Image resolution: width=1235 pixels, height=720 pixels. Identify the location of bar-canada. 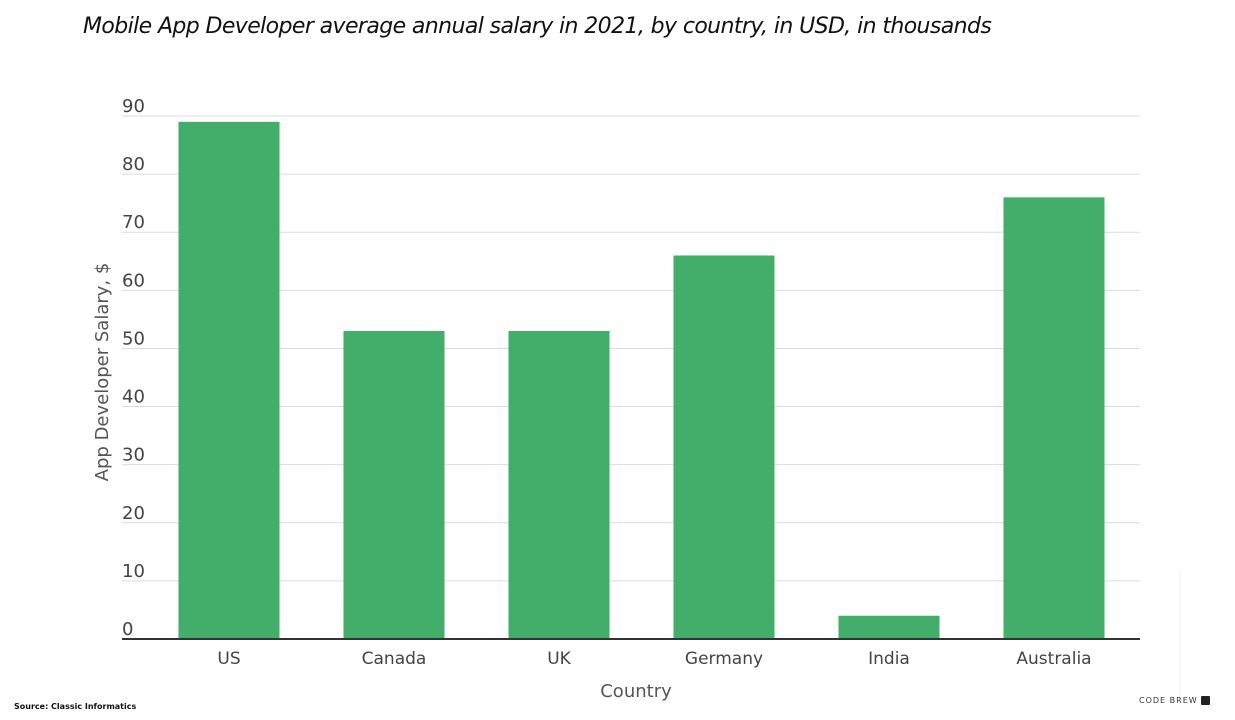
(394, 485).